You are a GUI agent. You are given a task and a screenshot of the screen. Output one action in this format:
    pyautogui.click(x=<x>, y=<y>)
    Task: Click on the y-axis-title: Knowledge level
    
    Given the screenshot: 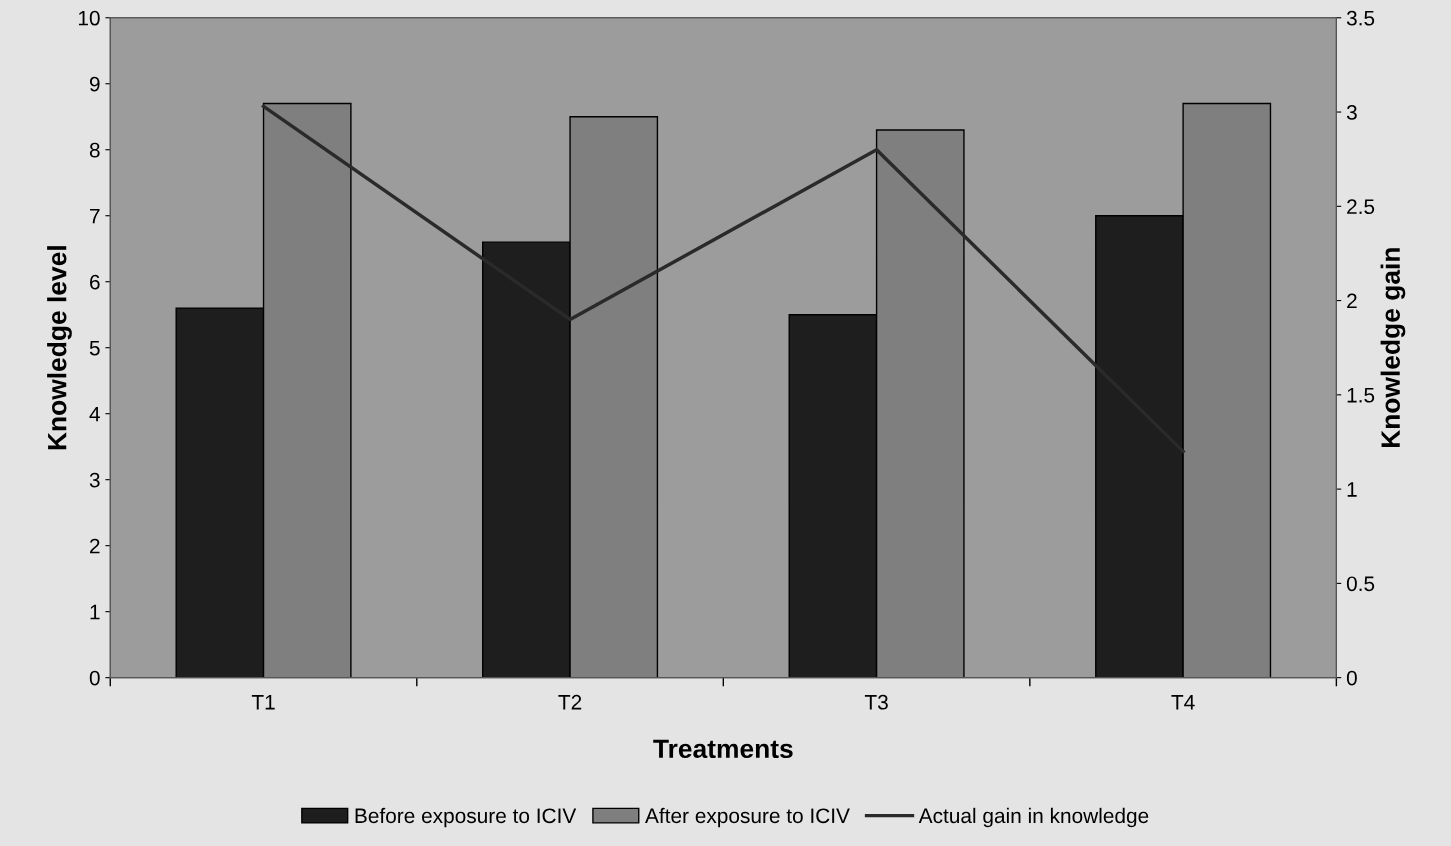 What is the action you would take?
    pyautogui.click(x=59, y=348)
    